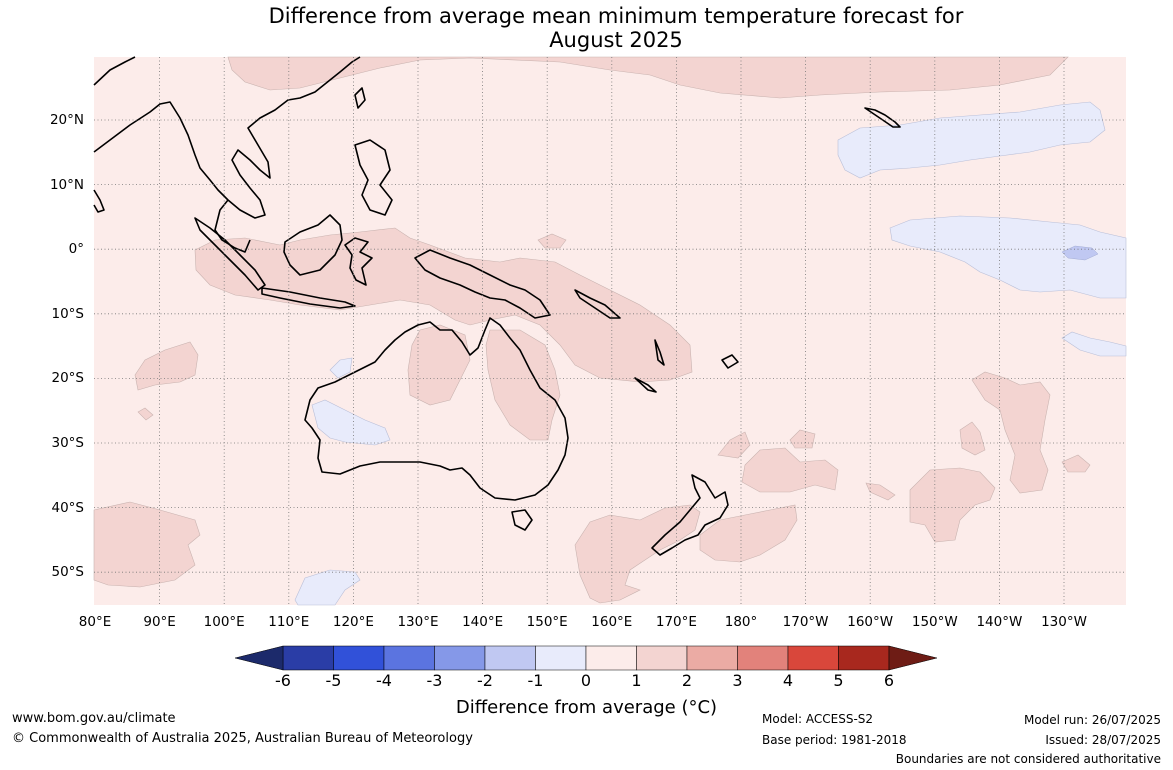 The image size is (1173, 770). I want to click on tasmania-coastline, so click(522, 520).